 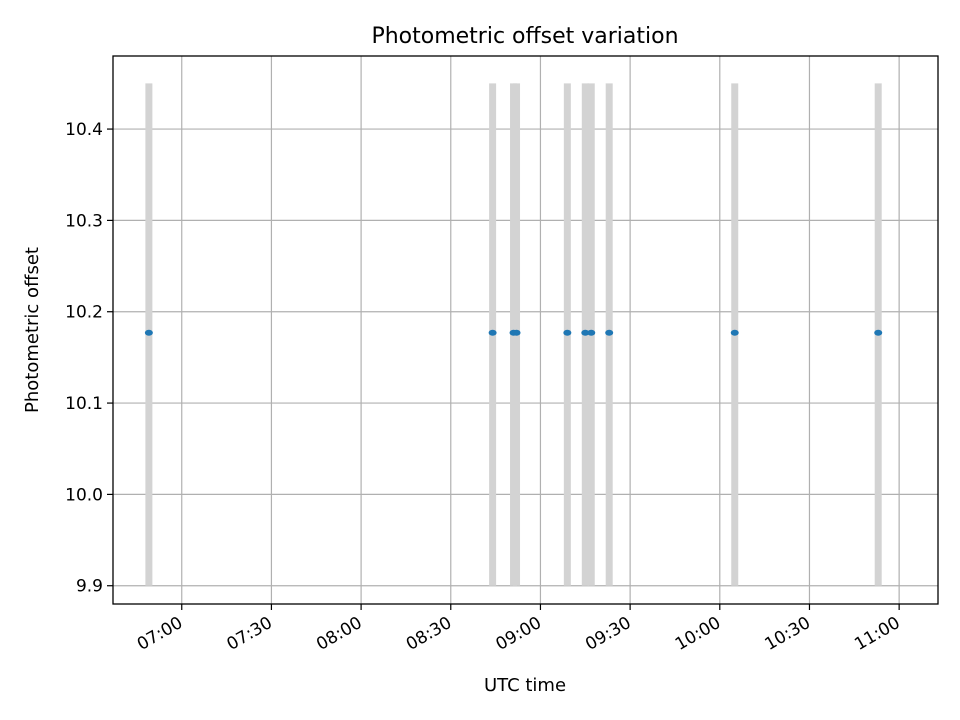 I want to click on x-tick-label: 09:00, so click(x=519, y=634).